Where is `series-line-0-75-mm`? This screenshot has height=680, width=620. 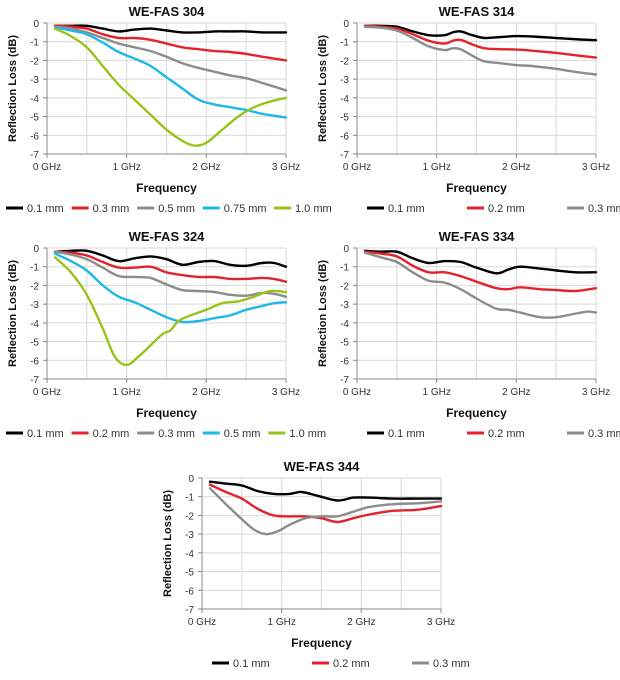
series-line-0-75-mm is located at coordinates (170, 72).